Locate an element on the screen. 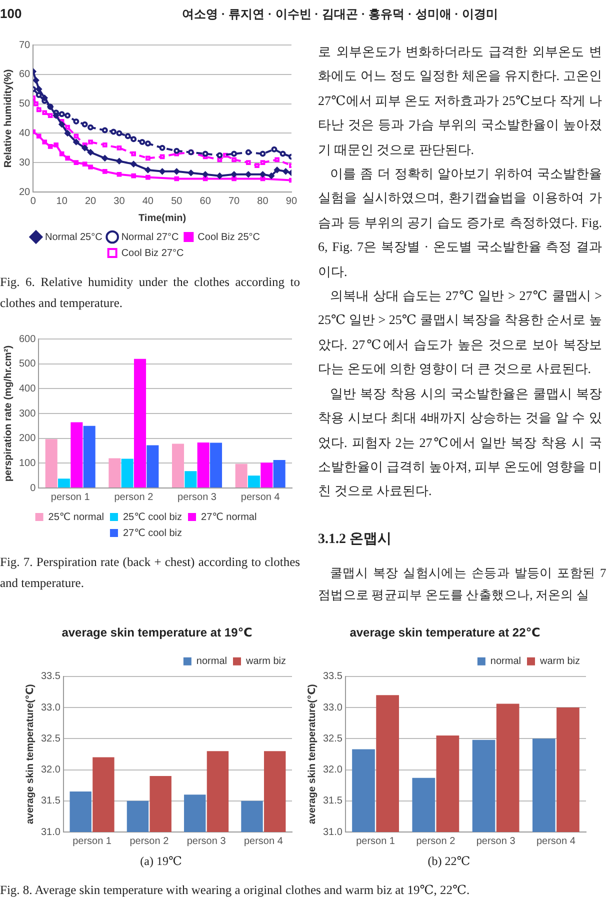 This screenshot has width=607, height=908. caption: Fig. 7. Perspiration rate (back + chest) according to clothes and temperature. is located at coordinates (150, 573).